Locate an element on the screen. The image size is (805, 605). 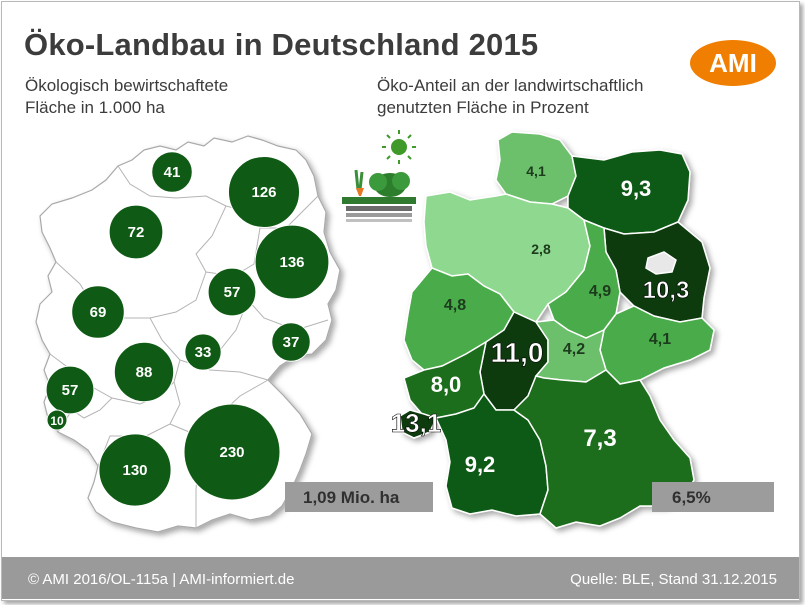
bubble-label-0: 41 is located at coordinates (172, 172).